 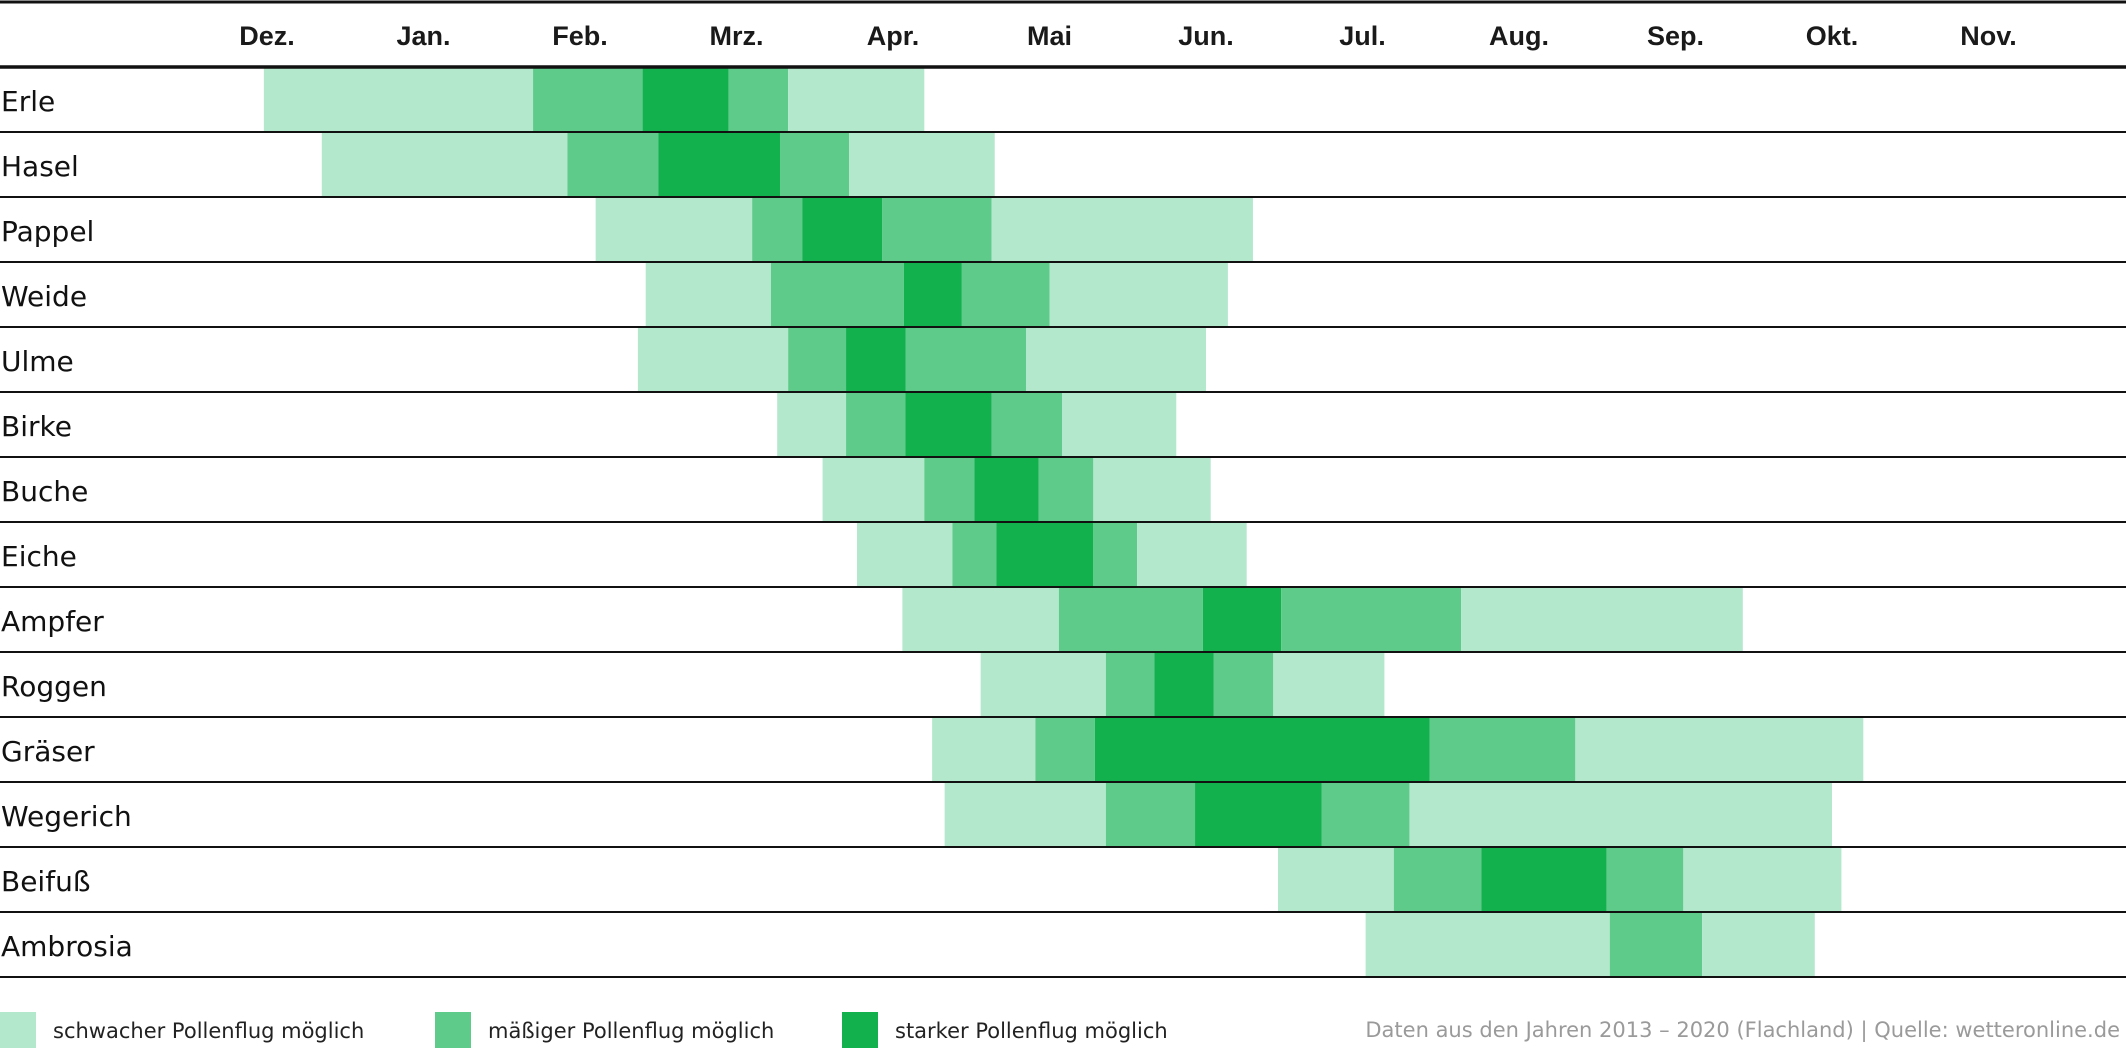 I want to click on row-label: Ampfer, so click(x=52, y=621).